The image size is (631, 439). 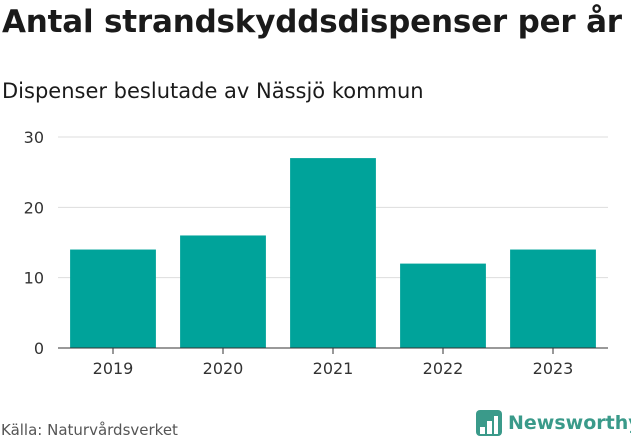 What do you see at coordinates (223, 368) in the screenshot?
I see `x-tick-label: 2020` at bounding box center [223, 368].